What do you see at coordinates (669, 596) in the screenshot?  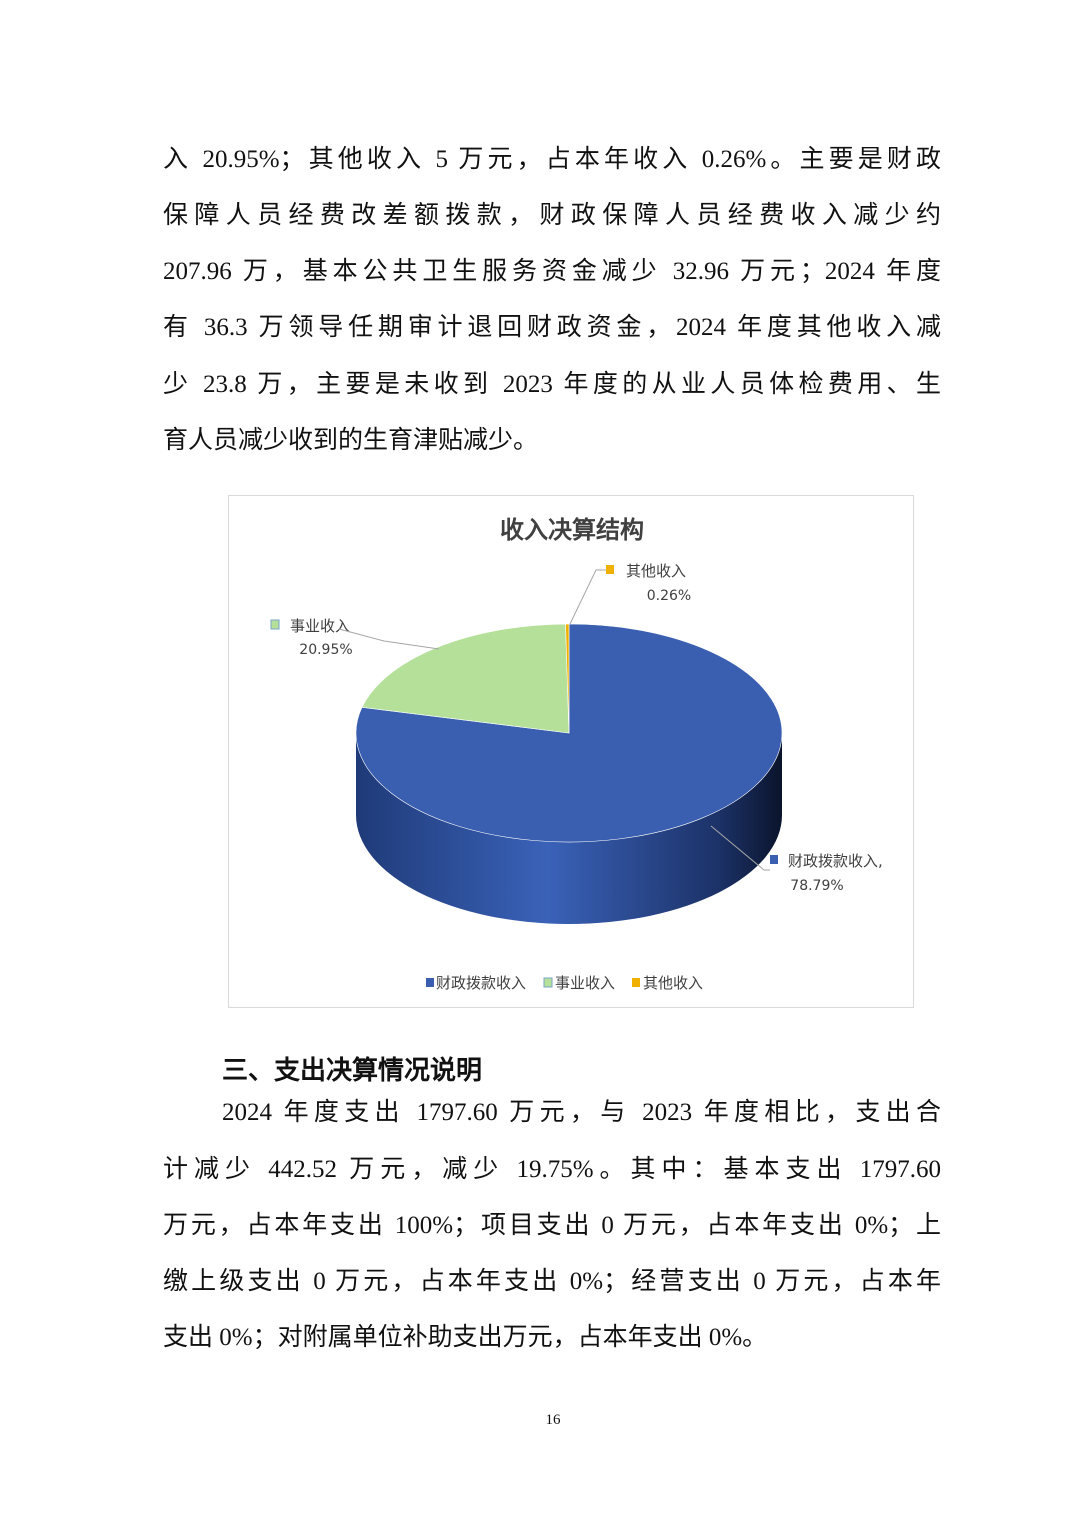 I see `label-other-value: 0.26%` at bounding box center [669, 596].